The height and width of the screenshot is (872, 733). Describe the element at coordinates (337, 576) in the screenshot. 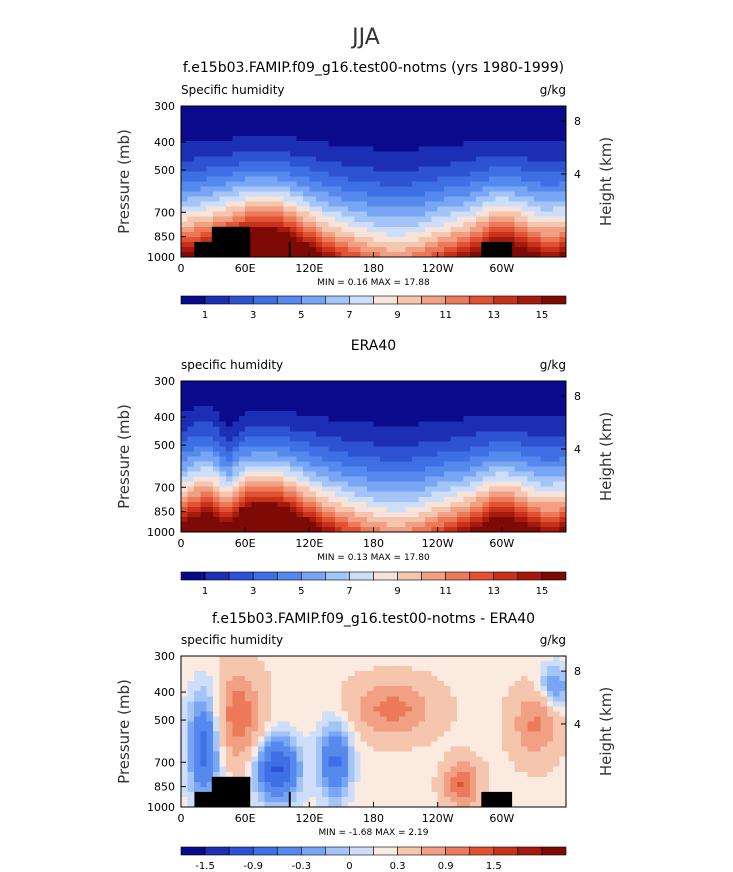

I see `colorbar-swatch` at that location.